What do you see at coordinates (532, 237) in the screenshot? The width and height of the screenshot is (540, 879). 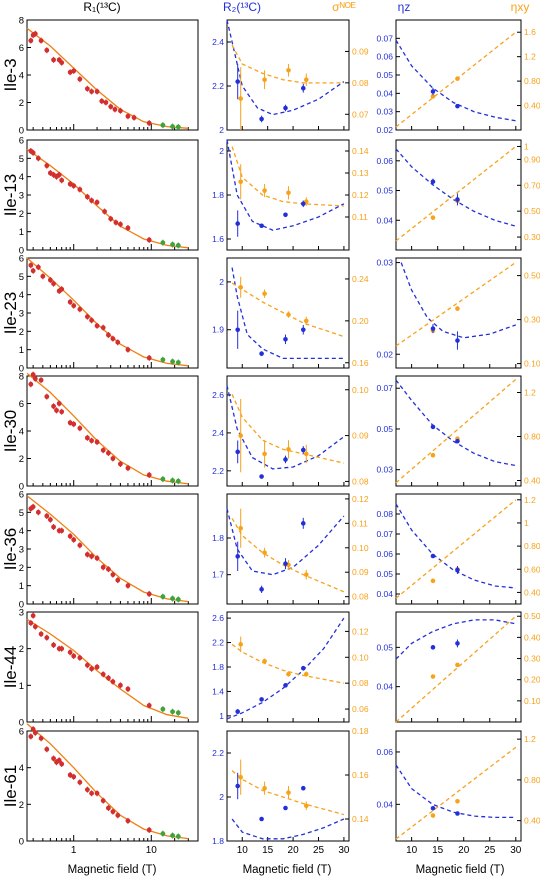 I see `right-tick-label: 0.30` at bounding box center [532, 237].